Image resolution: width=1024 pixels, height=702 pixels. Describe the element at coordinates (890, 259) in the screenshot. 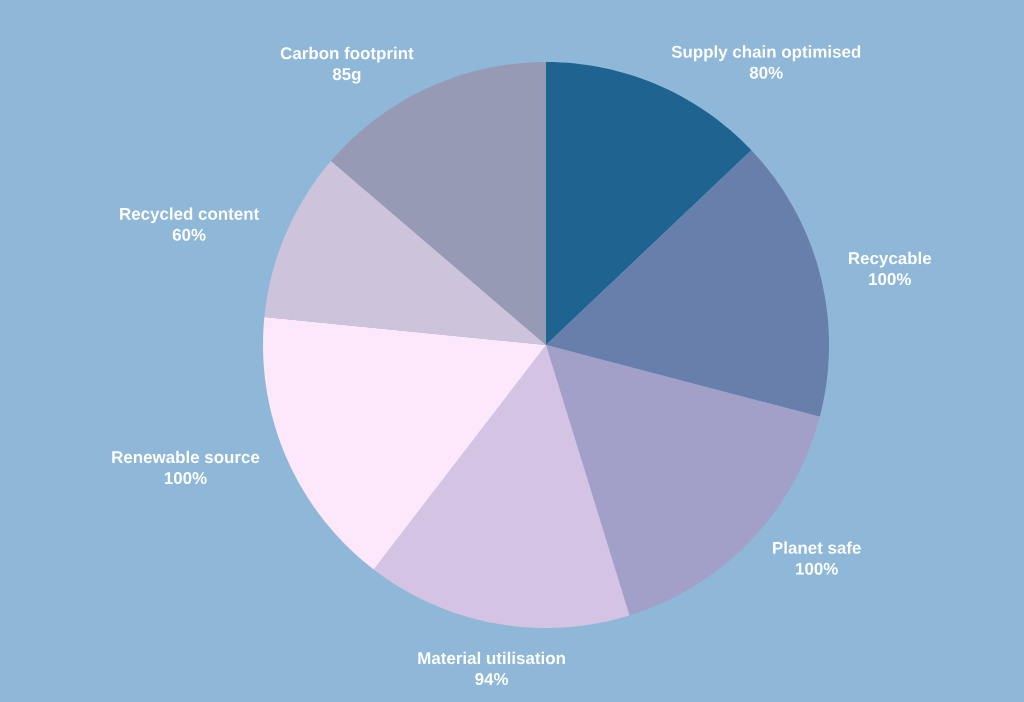

I see `slice-label: Recycable` at that location.